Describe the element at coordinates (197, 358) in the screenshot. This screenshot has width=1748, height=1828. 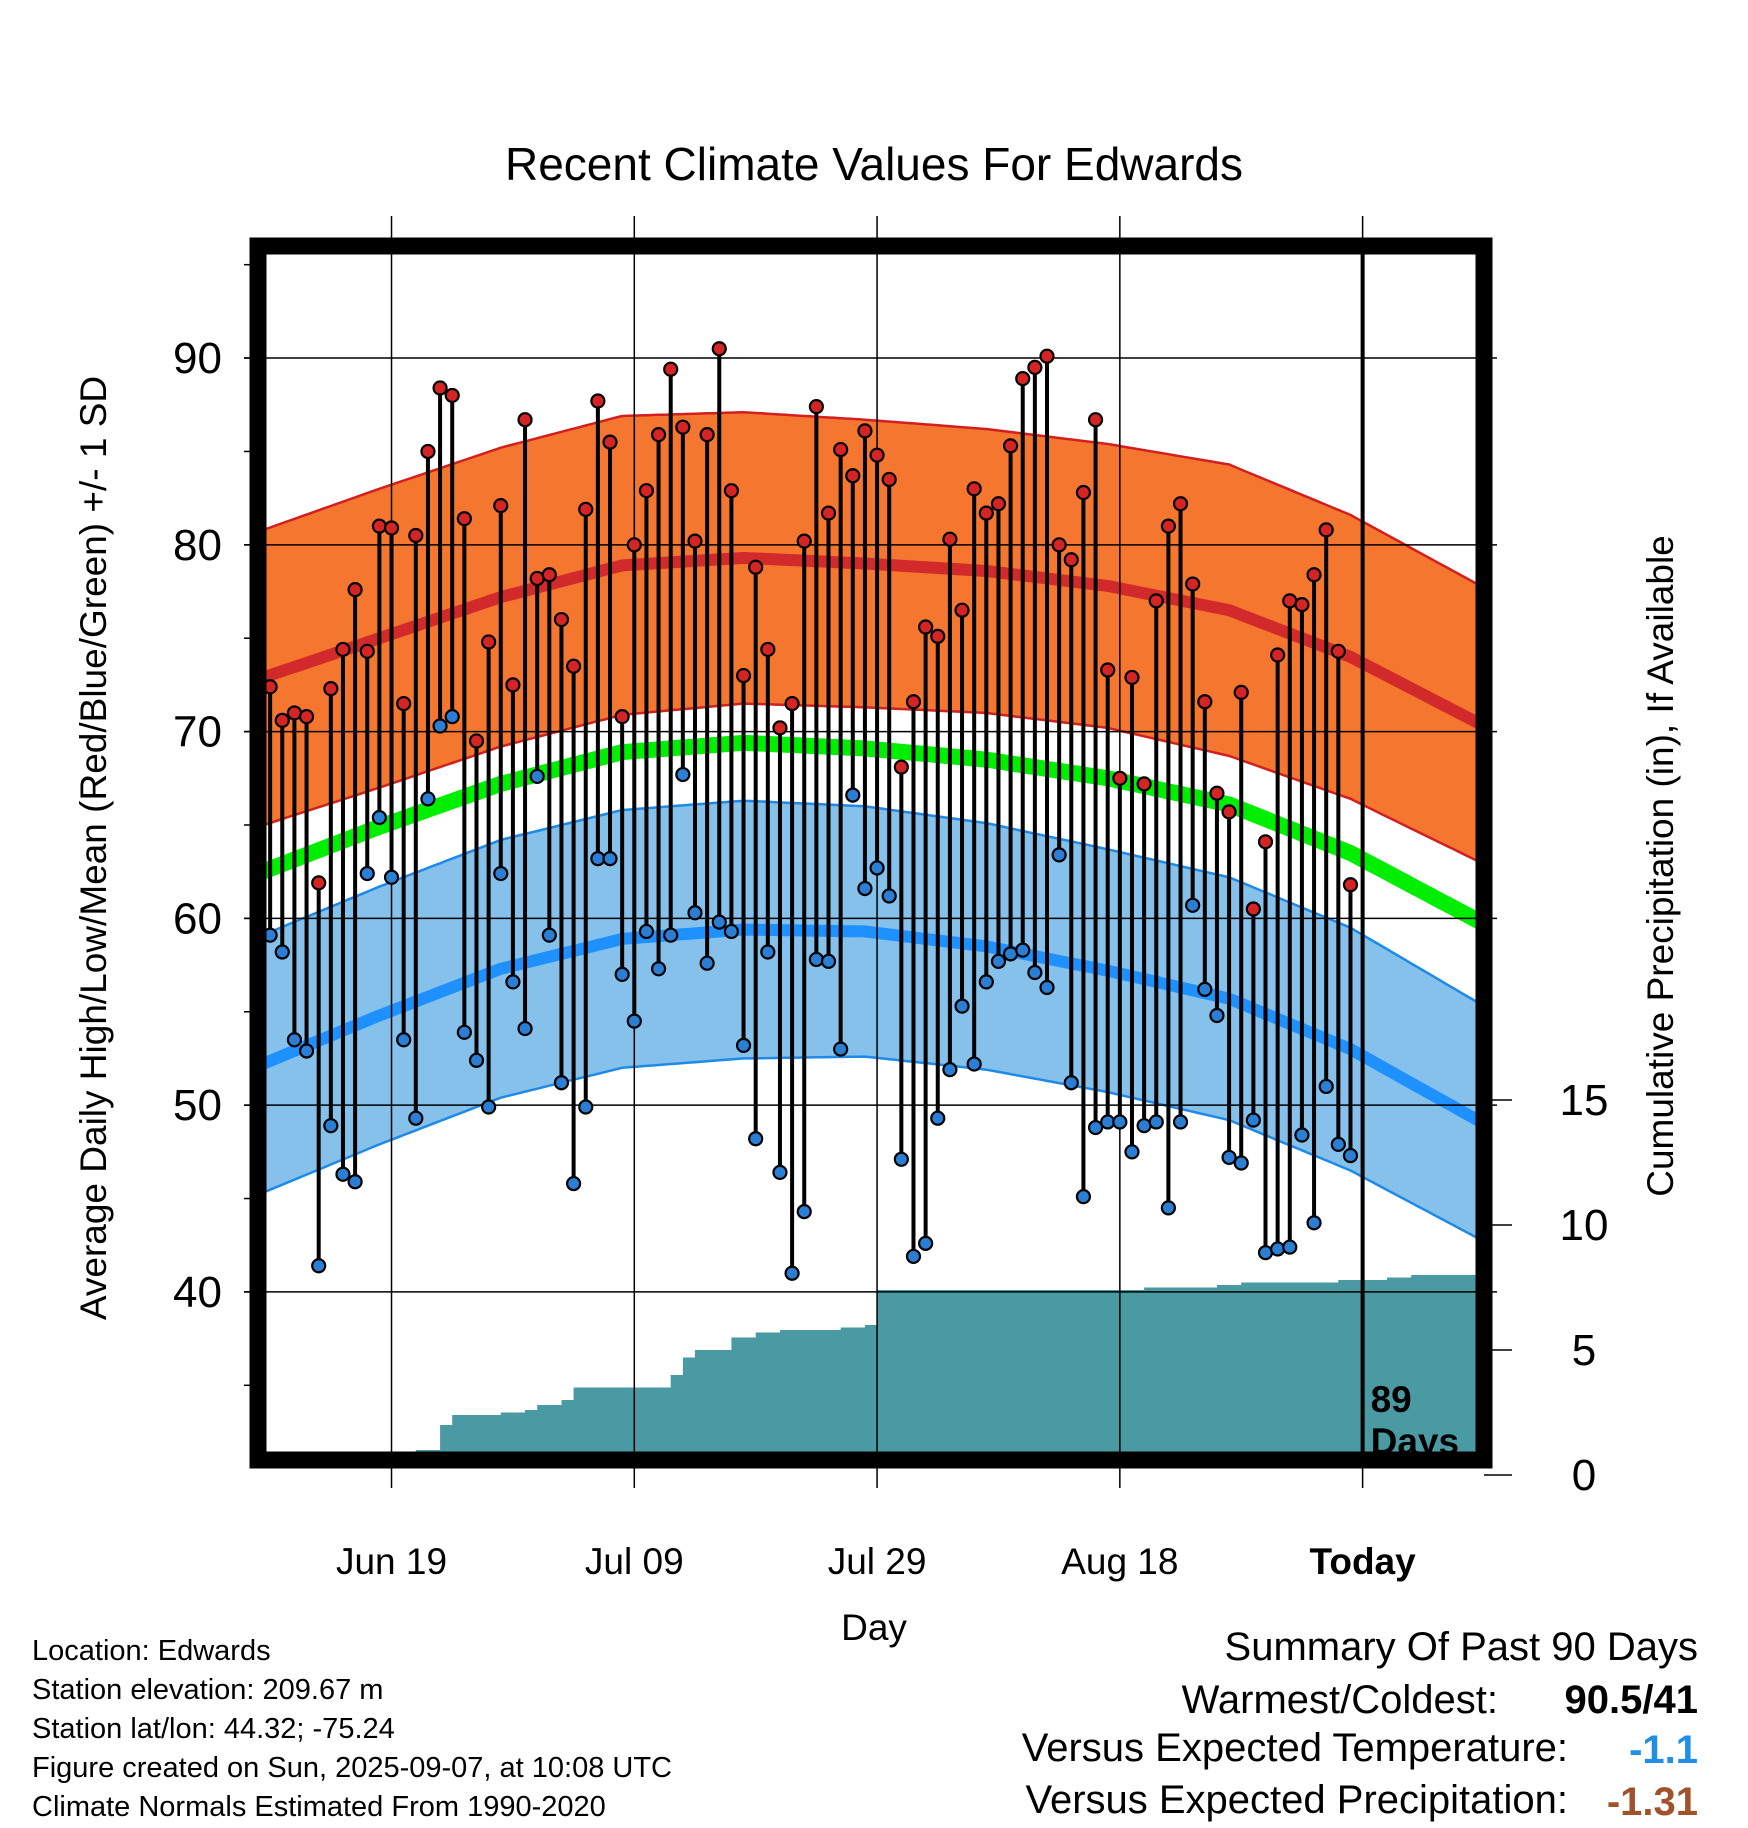
I see `y-tick-label: 90` at that location.